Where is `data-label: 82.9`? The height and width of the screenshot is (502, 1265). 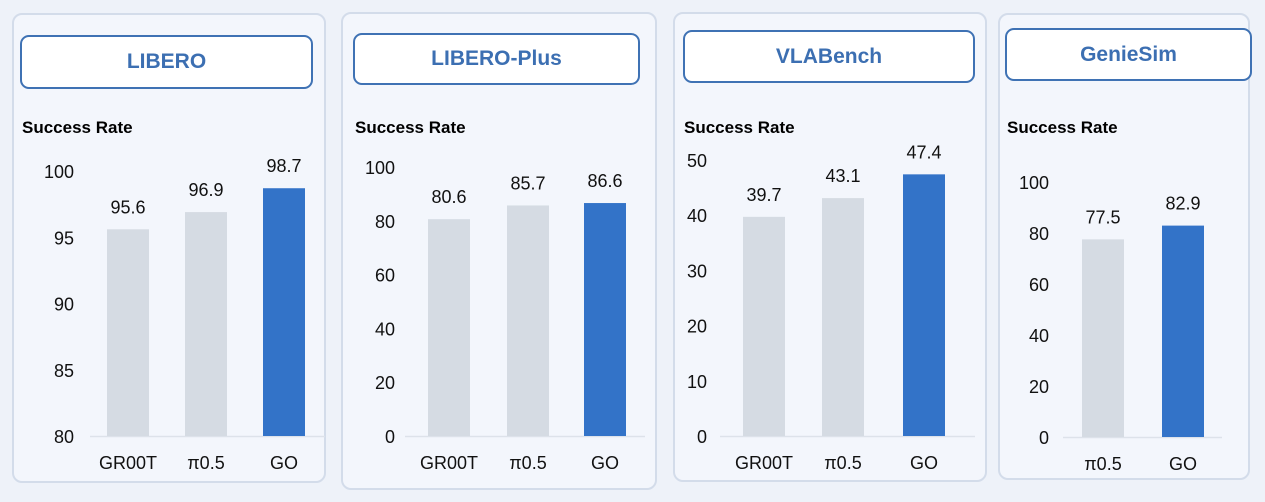
data-label: 82.9 is located at coordinates (1182, 204).